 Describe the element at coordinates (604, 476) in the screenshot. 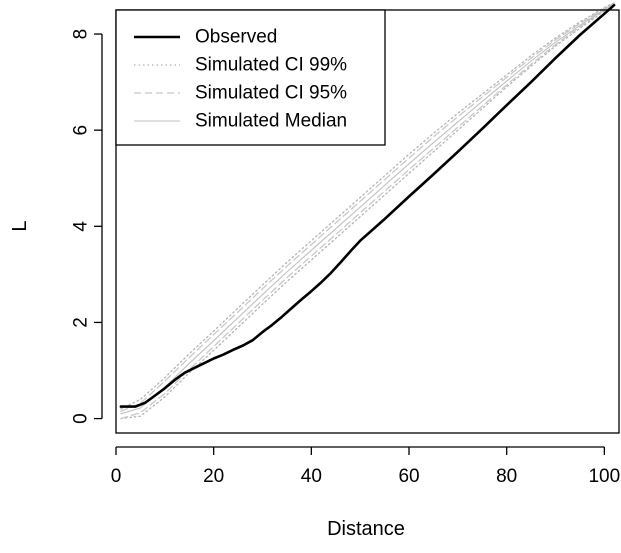

I see `x-tick-label: 100` at that location.